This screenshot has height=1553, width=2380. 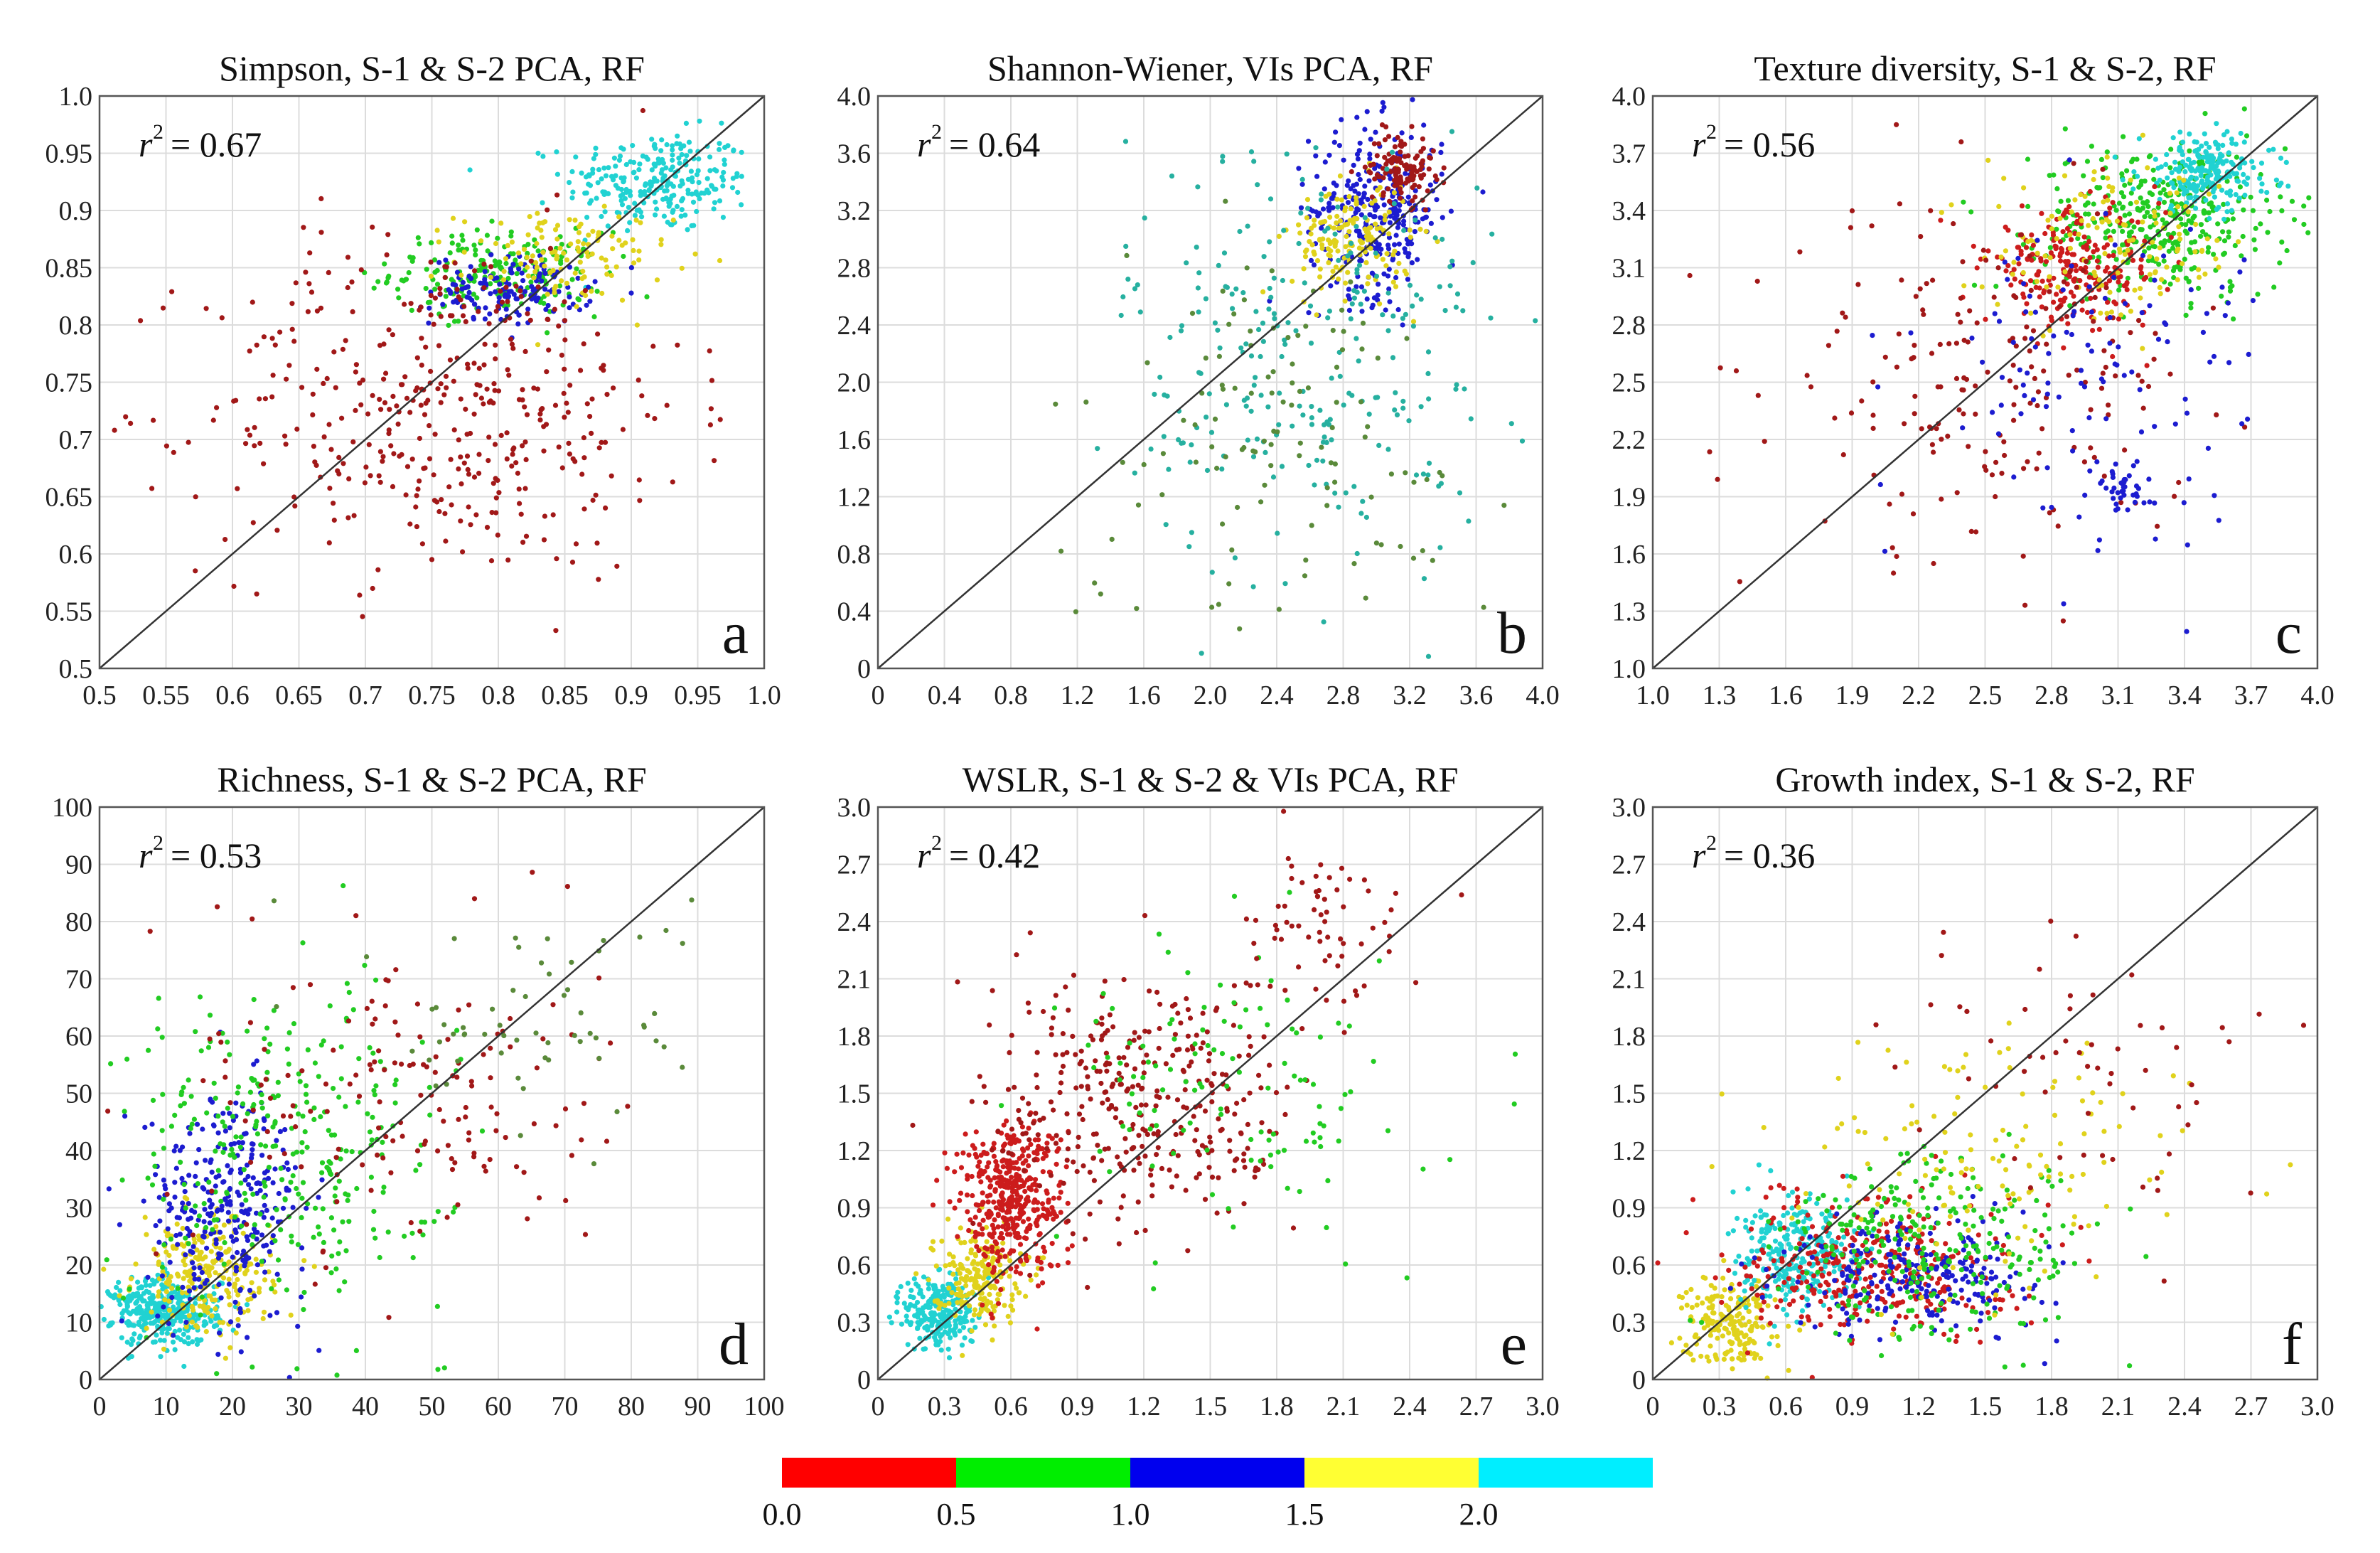 I want to click on y-tick-label: 3.2, so click(x=855, y=211).